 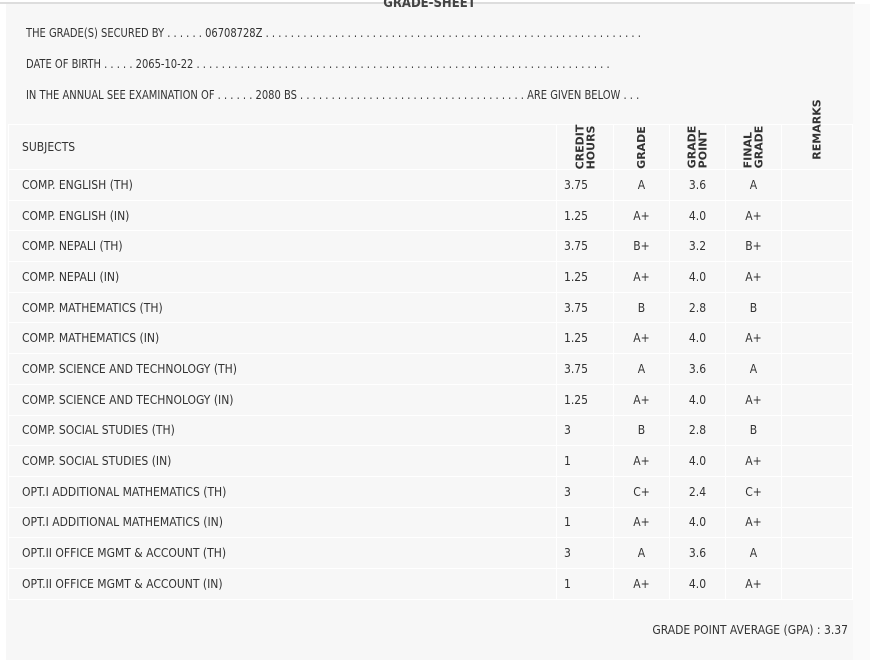 What do you see at coordinates (282, 399) in the screenshot?
I see `subject-cell: COMP. SCIENCE AND TECHNOLOGY (IN)` at bounding box center [282, 399].